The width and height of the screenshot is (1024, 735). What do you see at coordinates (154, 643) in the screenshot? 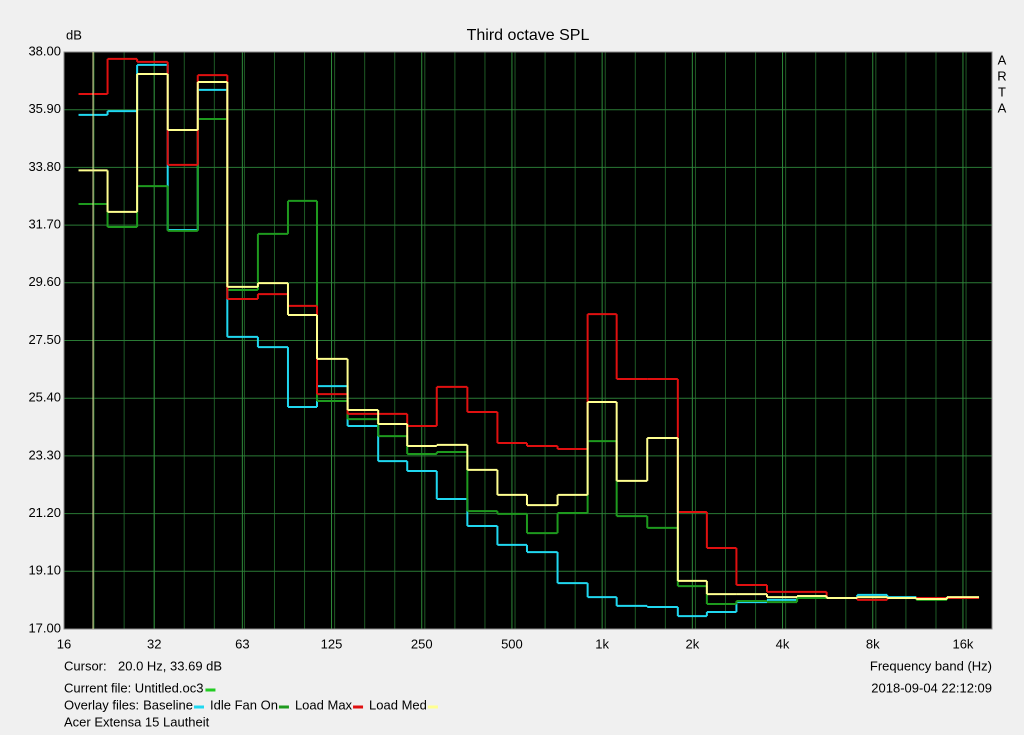
I see `x-tick-label: 32` at bounding box center [154, 643].